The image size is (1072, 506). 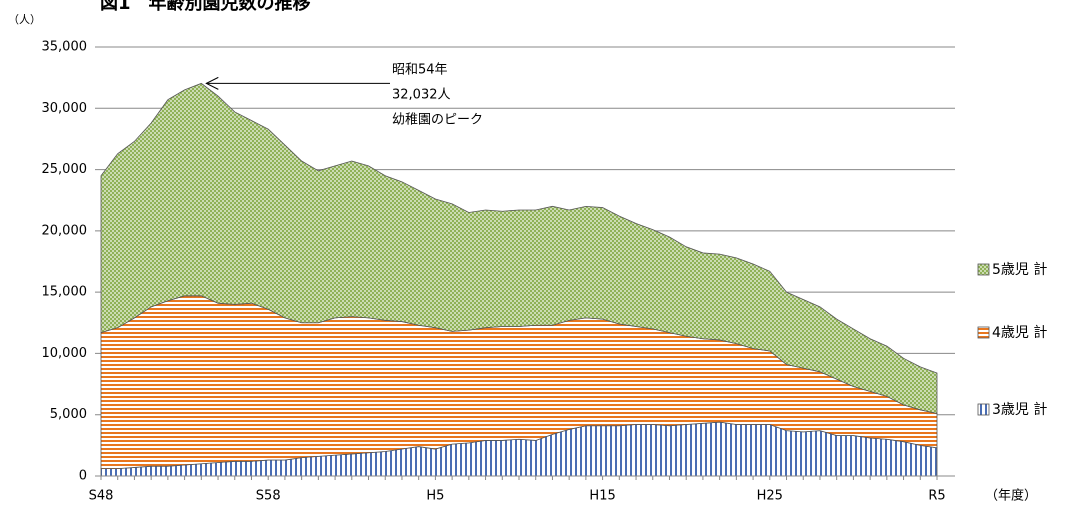 I want to click on annotation: 32,032人, so click(x=421, y=95).